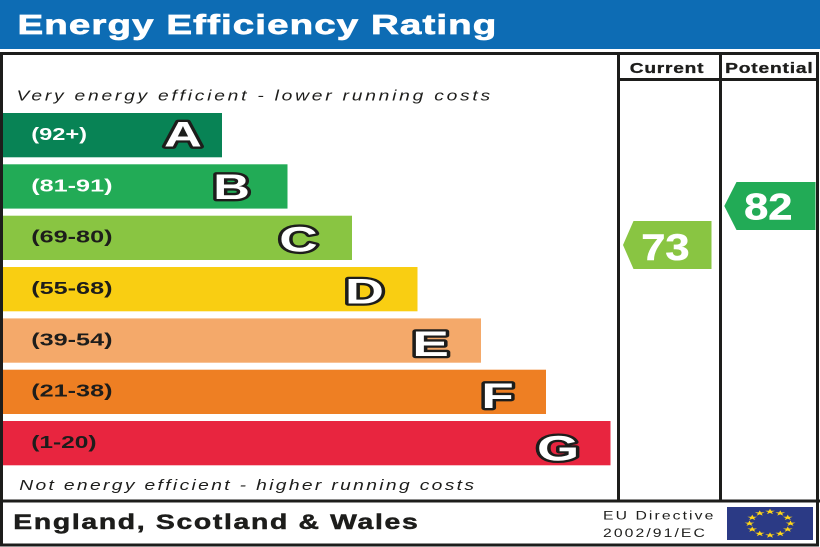 This screenshot has width=820, height=547. Describe the element at coordinates (63, 442) in the screenshot. I see `svg-text: (1-20)` at that location.